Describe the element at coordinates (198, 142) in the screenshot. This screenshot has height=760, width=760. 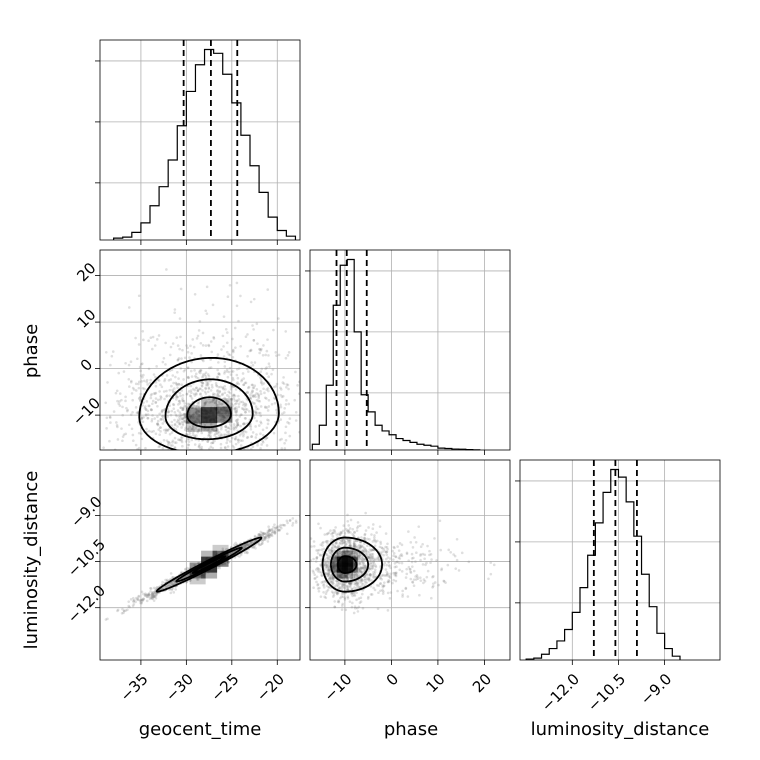
I see `histogram-panel-geocent-time` at that location.